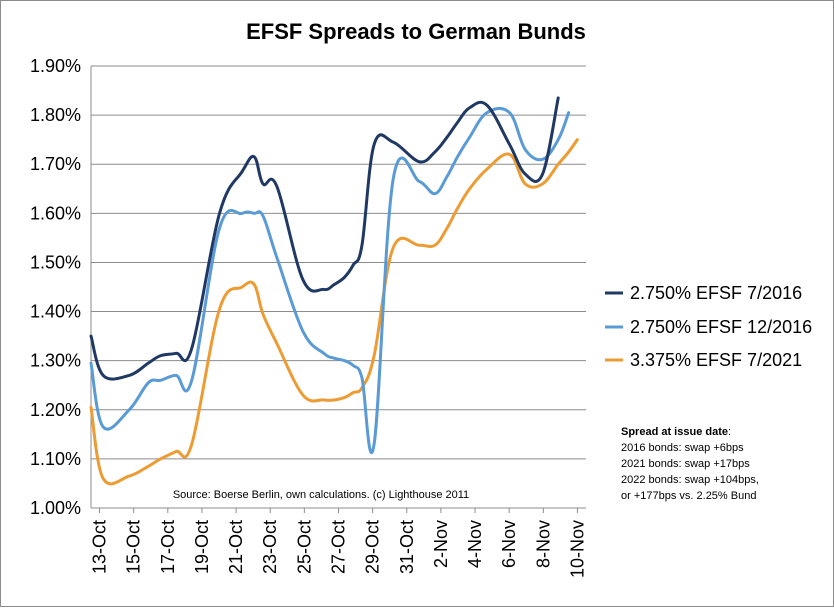 This screenshot has width=834, height=608. I want to click on legend-label: 2.750% EFSF 12/2016, so click(721, 327).